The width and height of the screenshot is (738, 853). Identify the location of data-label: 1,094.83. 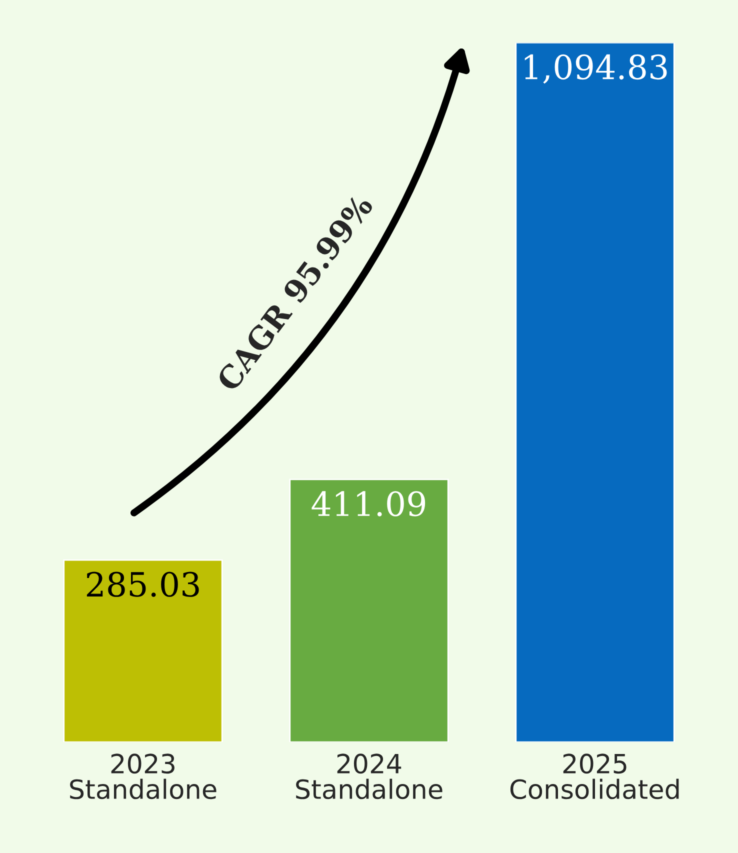
(595, 69).